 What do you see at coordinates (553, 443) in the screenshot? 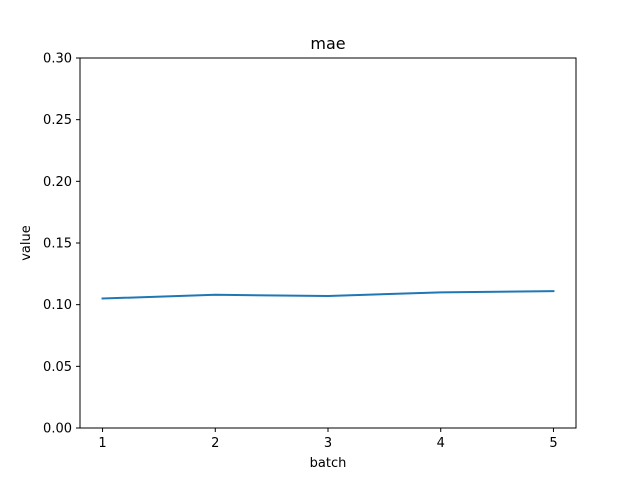
I see `x-tick-label: 5` at bounding box center [553, 443].